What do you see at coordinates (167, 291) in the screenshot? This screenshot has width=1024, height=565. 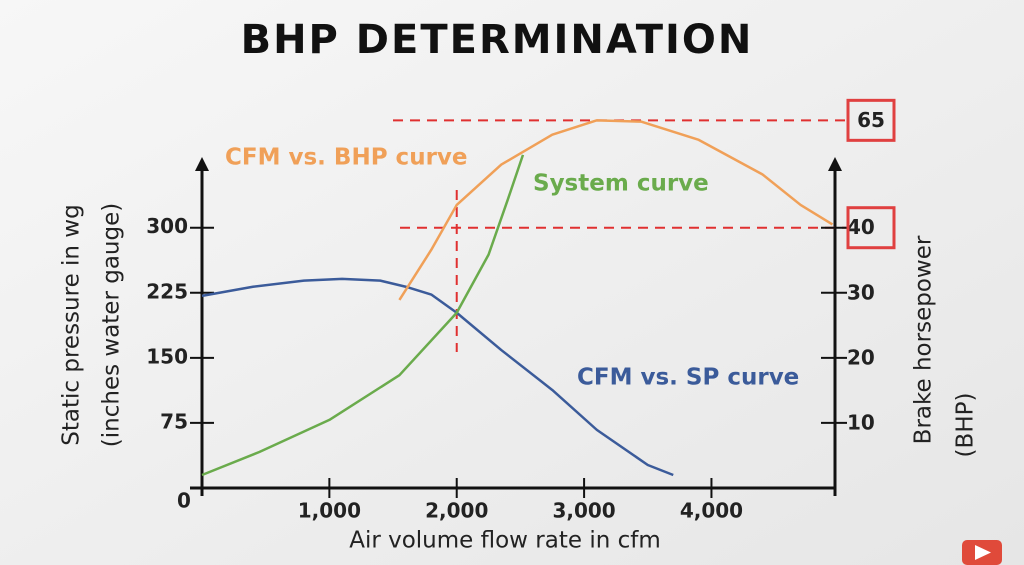 I see `y-tick-label: 225` at bounding box center [167, 291].